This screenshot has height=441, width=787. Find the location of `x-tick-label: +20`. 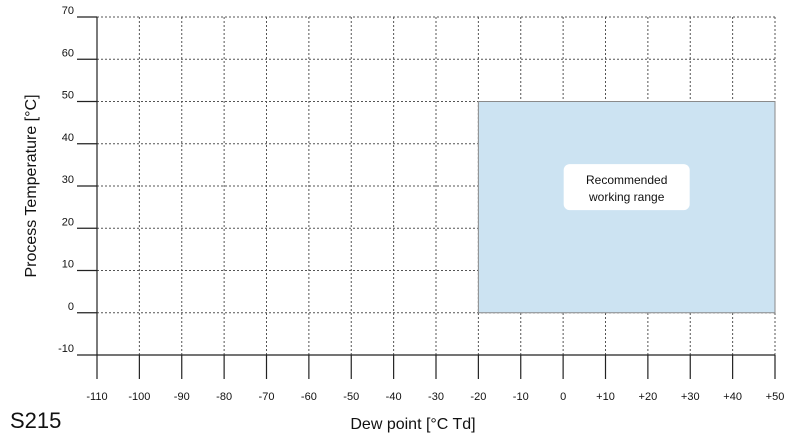

x-tick-label: +20 is located at coordinates (648, 397).